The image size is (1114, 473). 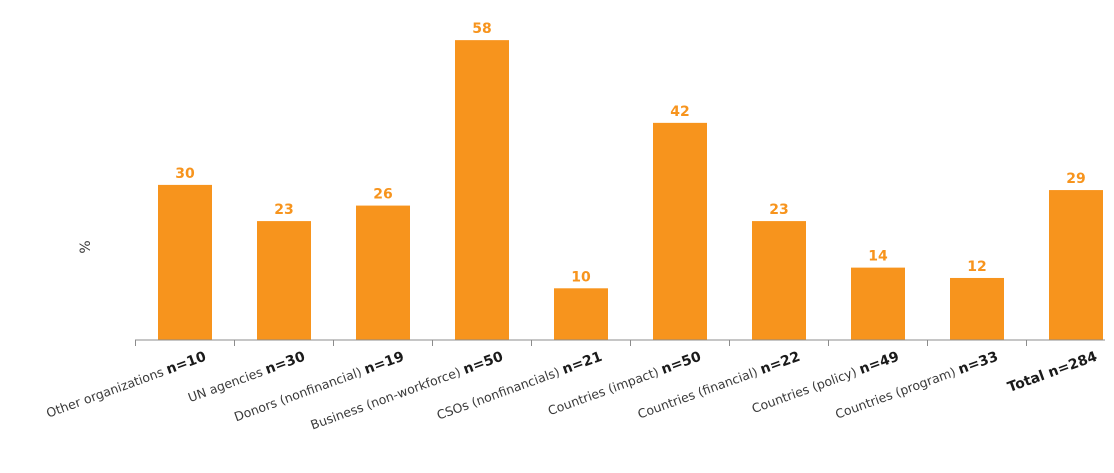 I want to click on x-tick-label-category: UN agencies, so click(x=227, y=384).